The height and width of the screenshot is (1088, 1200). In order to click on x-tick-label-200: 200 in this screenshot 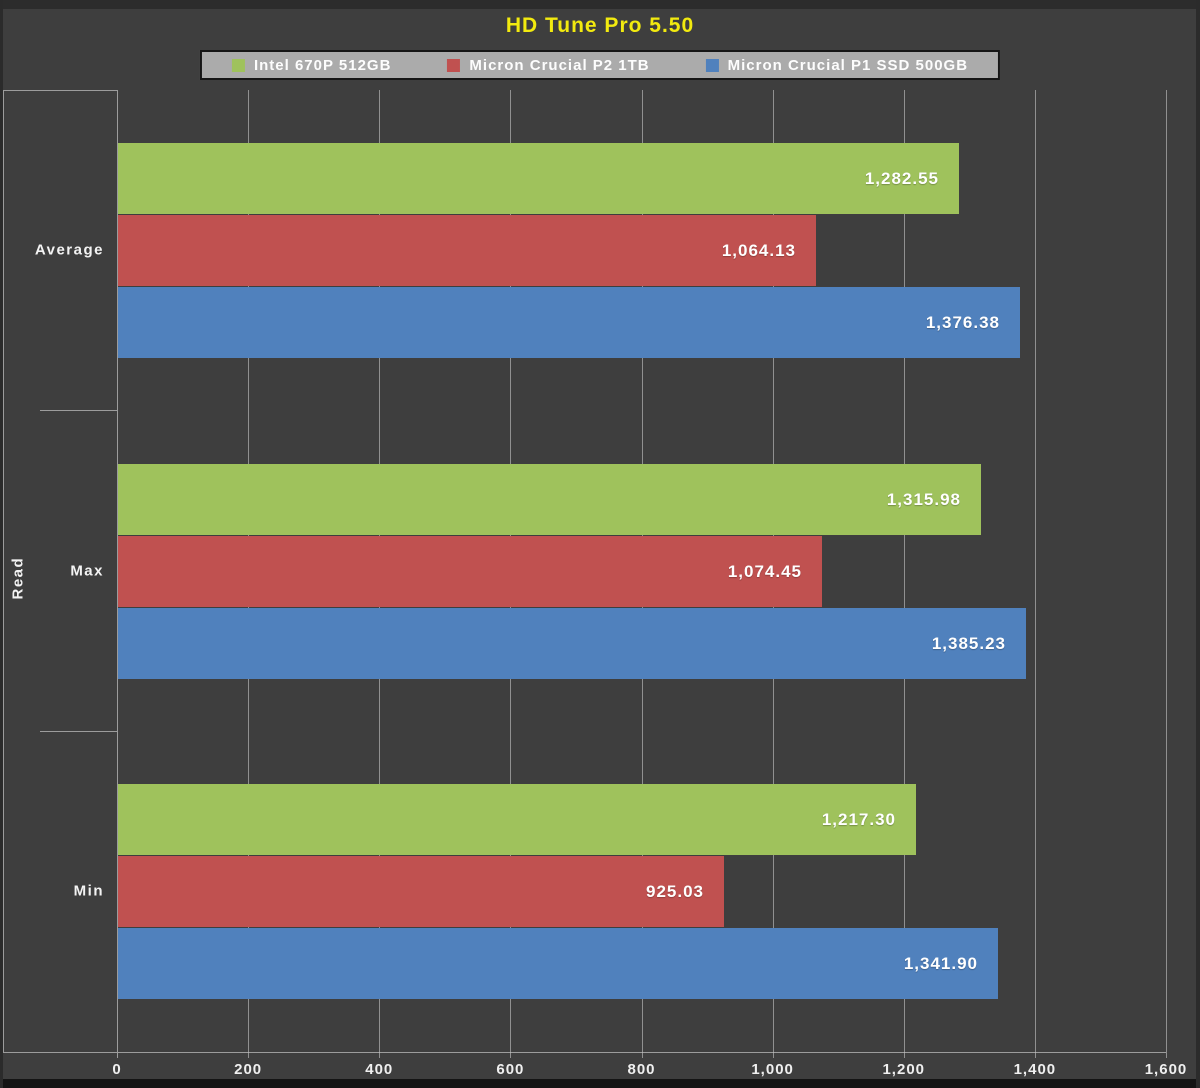, I will do `click(248, 1069)`.